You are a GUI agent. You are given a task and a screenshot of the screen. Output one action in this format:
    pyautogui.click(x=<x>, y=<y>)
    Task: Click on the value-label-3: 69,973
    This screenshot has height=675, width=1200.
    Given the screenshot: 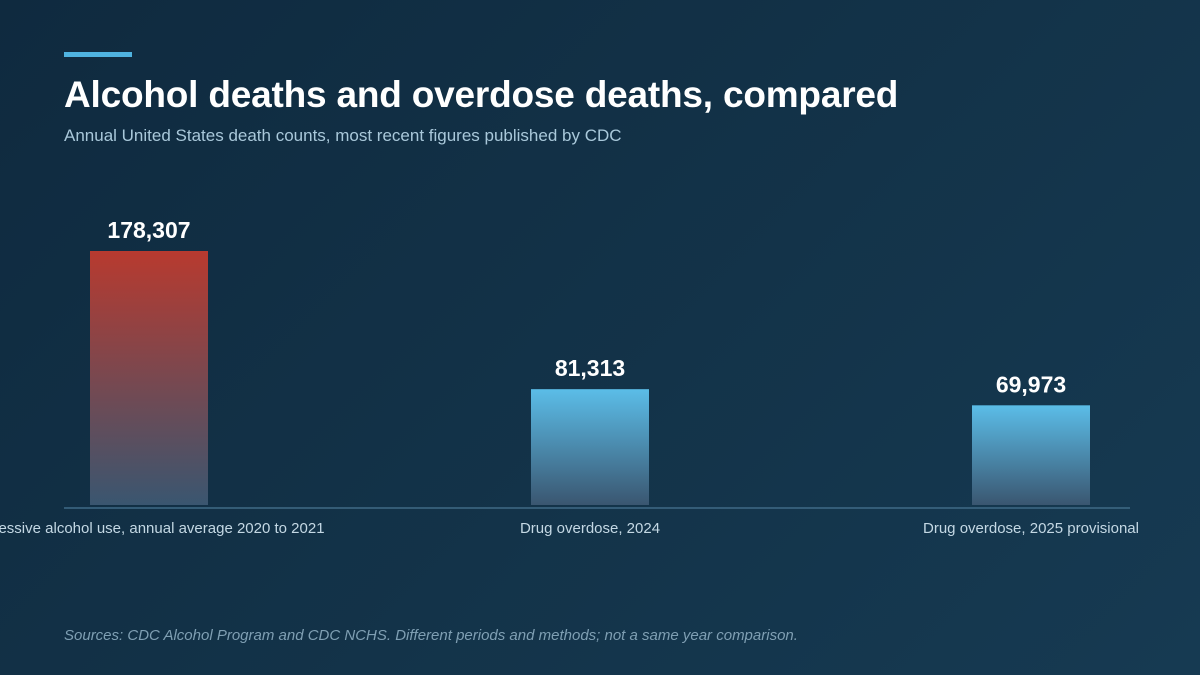 What is the action you would take?
    pyautogui.click(x=1031, y=384)
    